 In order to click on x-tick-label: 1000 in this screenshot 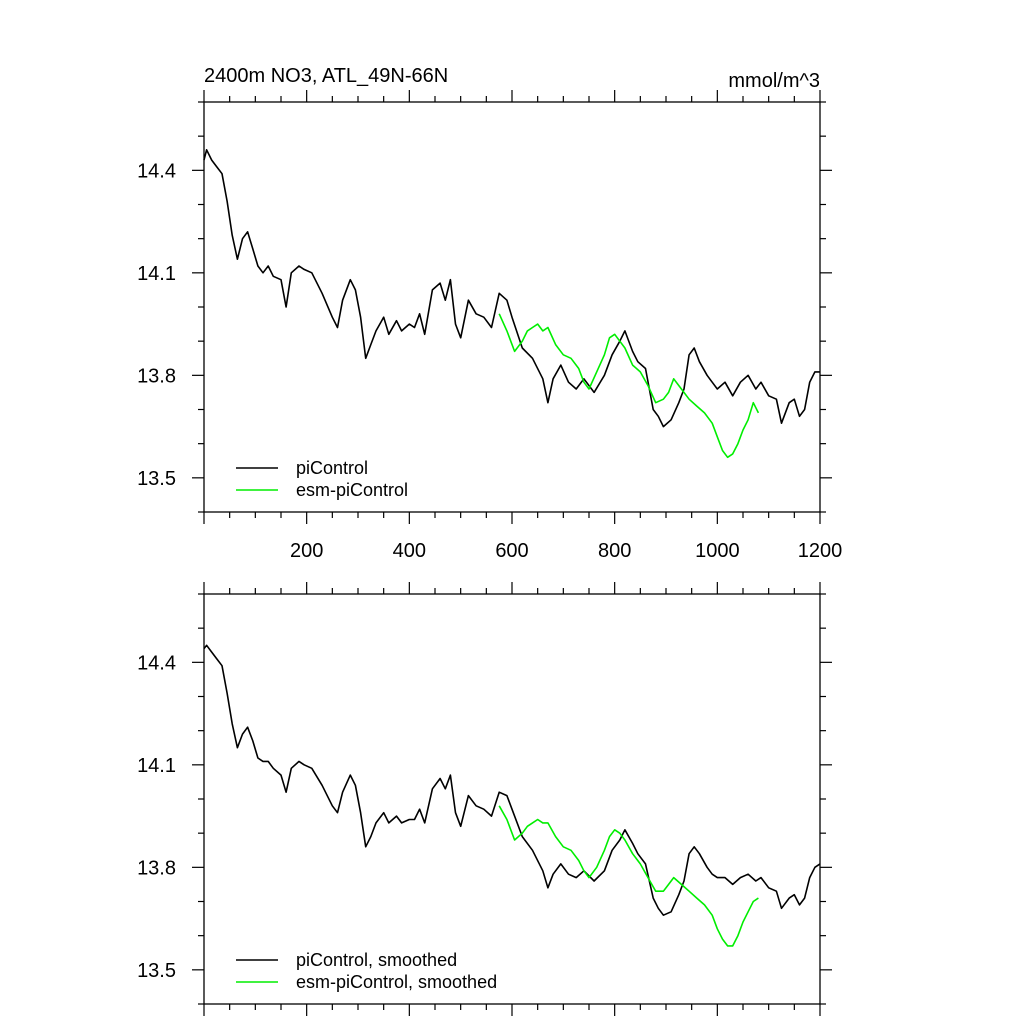, I will do `click(717, 551)`.